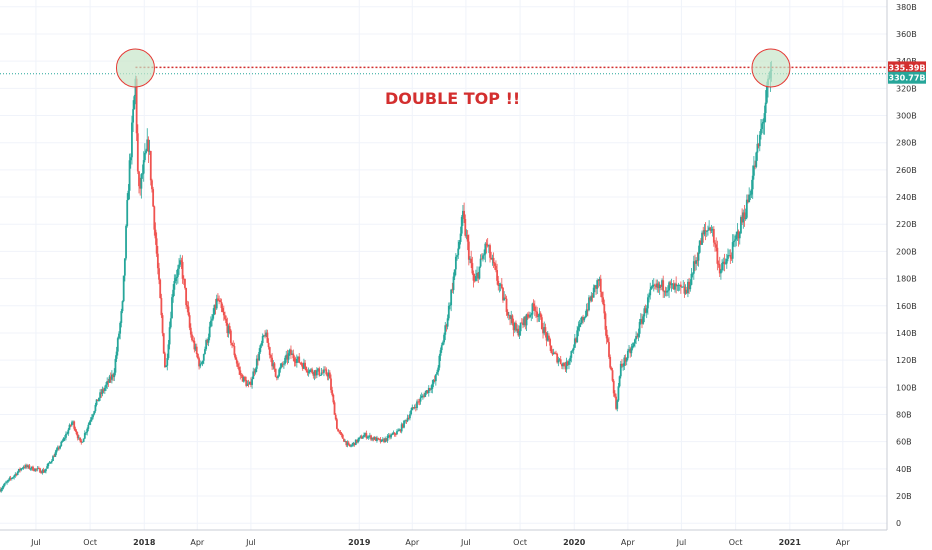 This screenshot has height=550, width=932. I want to click on y-tick-label: 320B, so click(906, 88).